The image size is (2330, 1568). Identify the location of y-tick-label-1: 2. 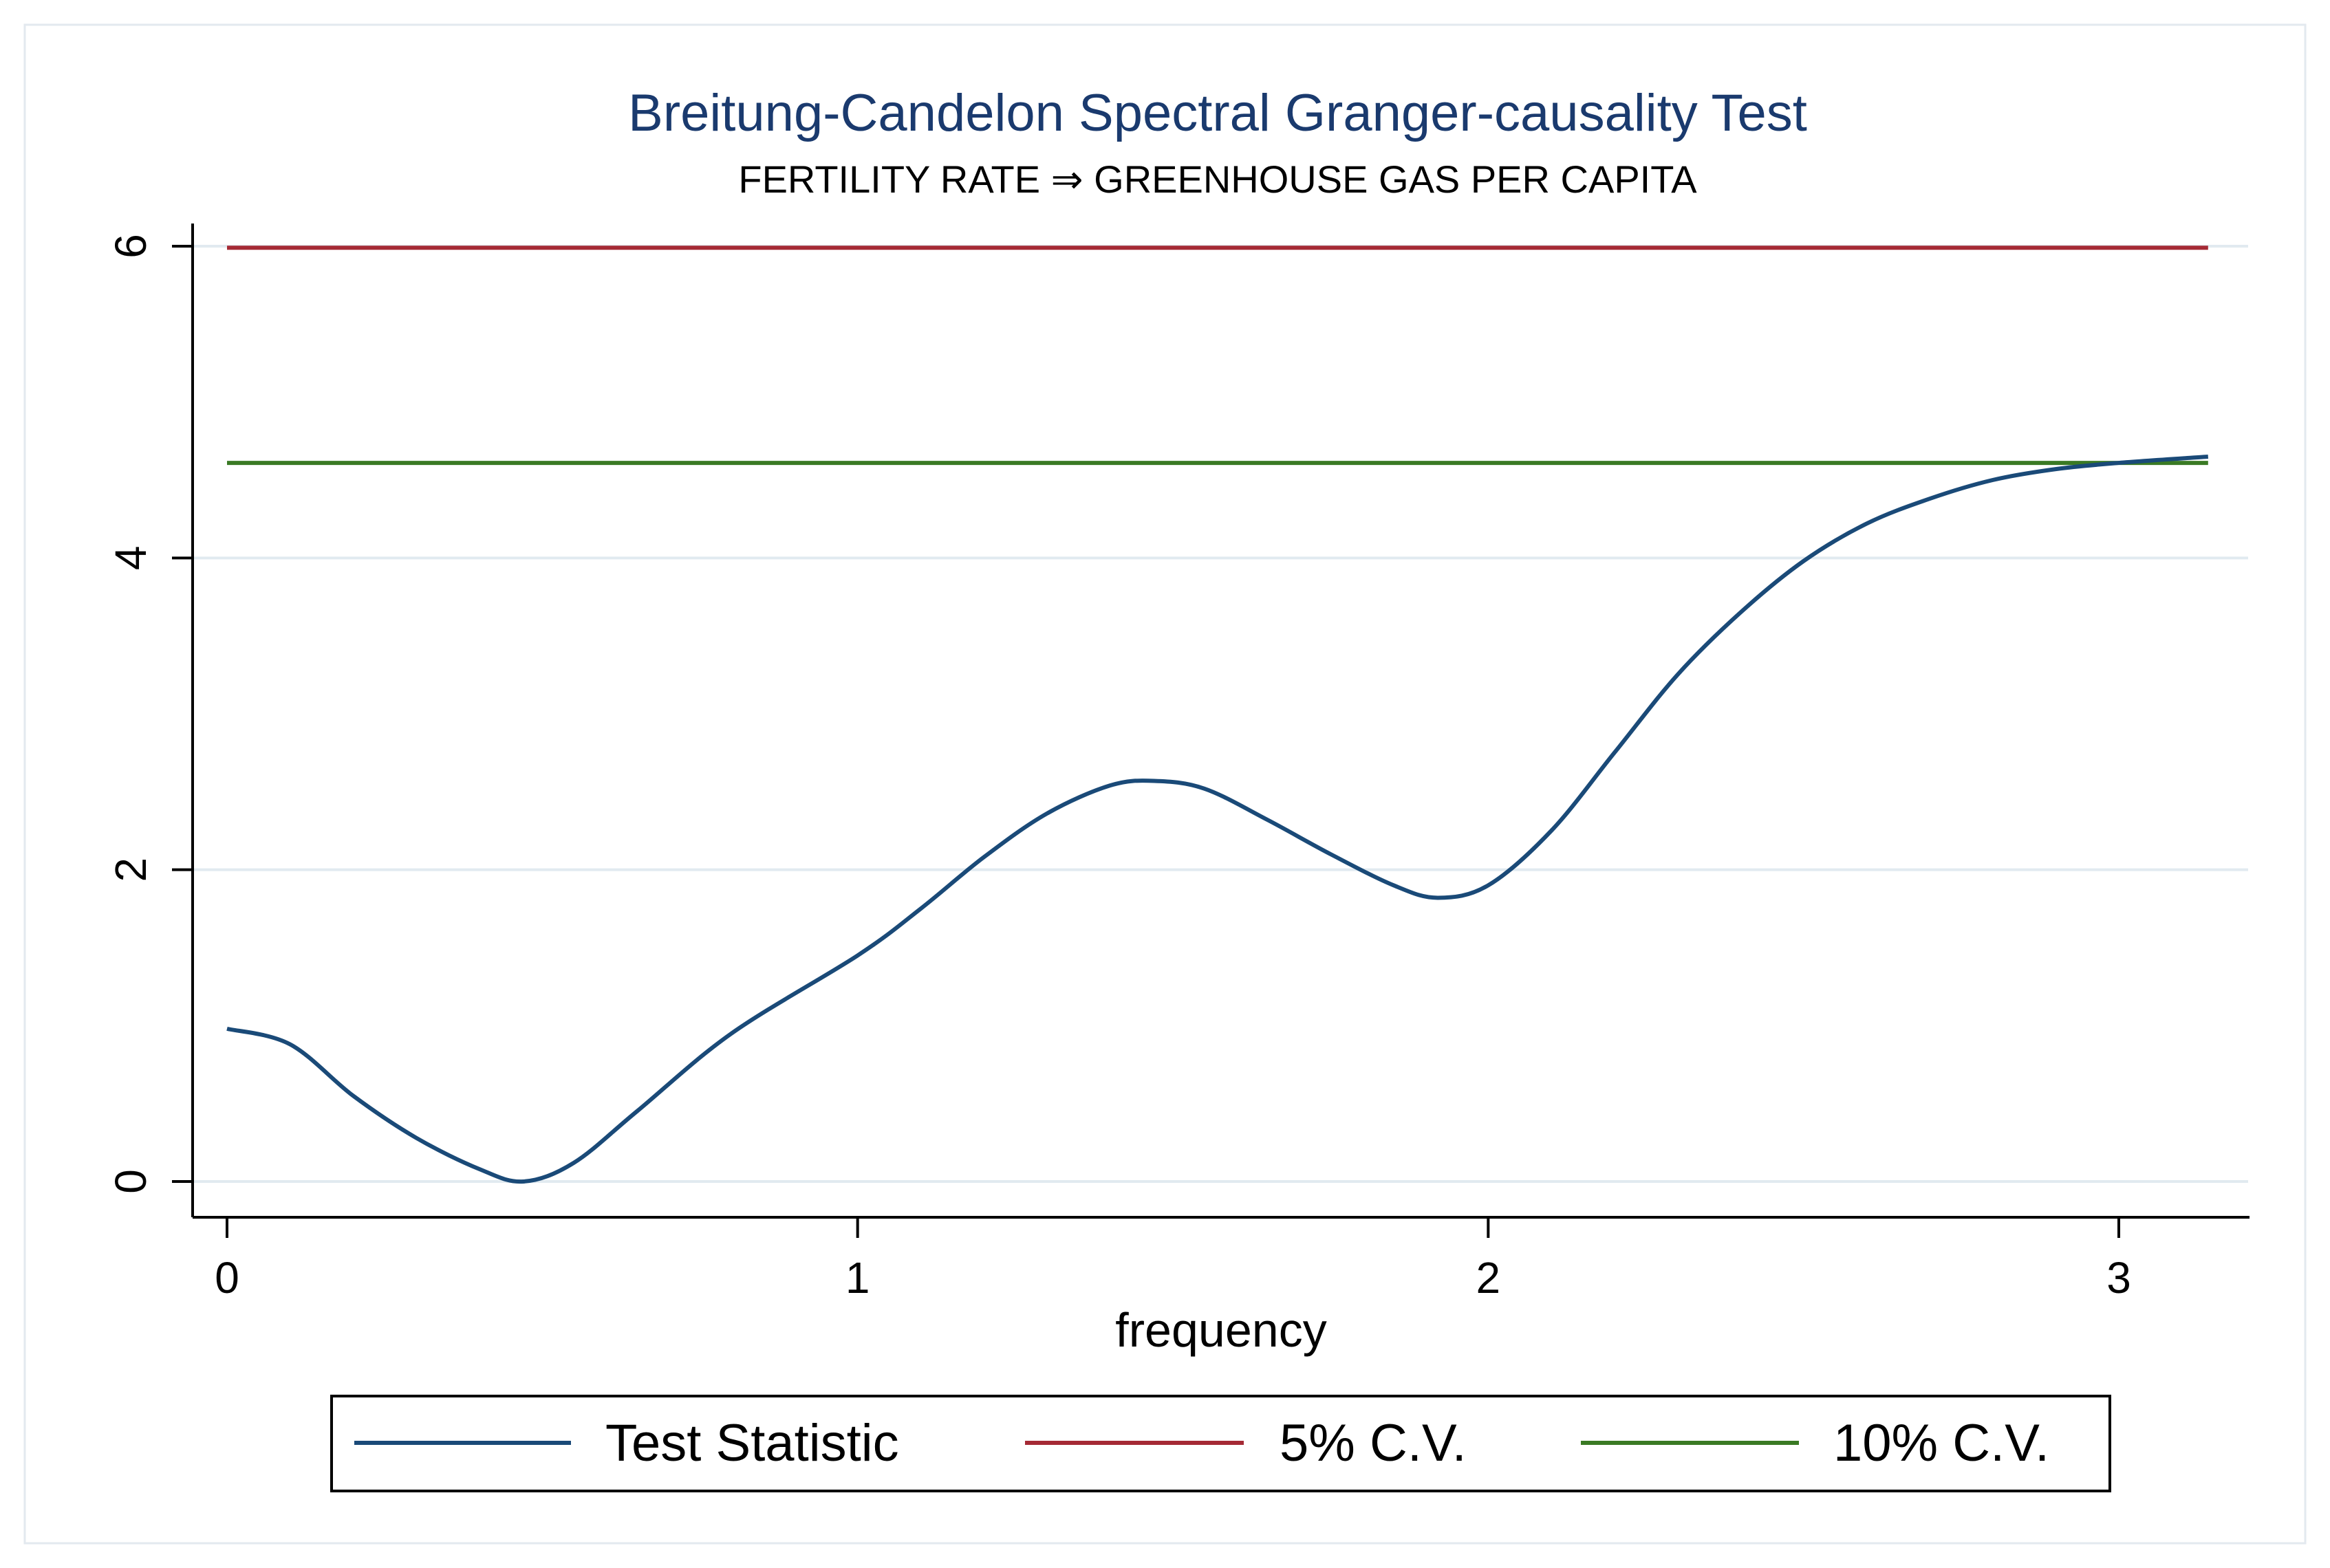
(130, 870).